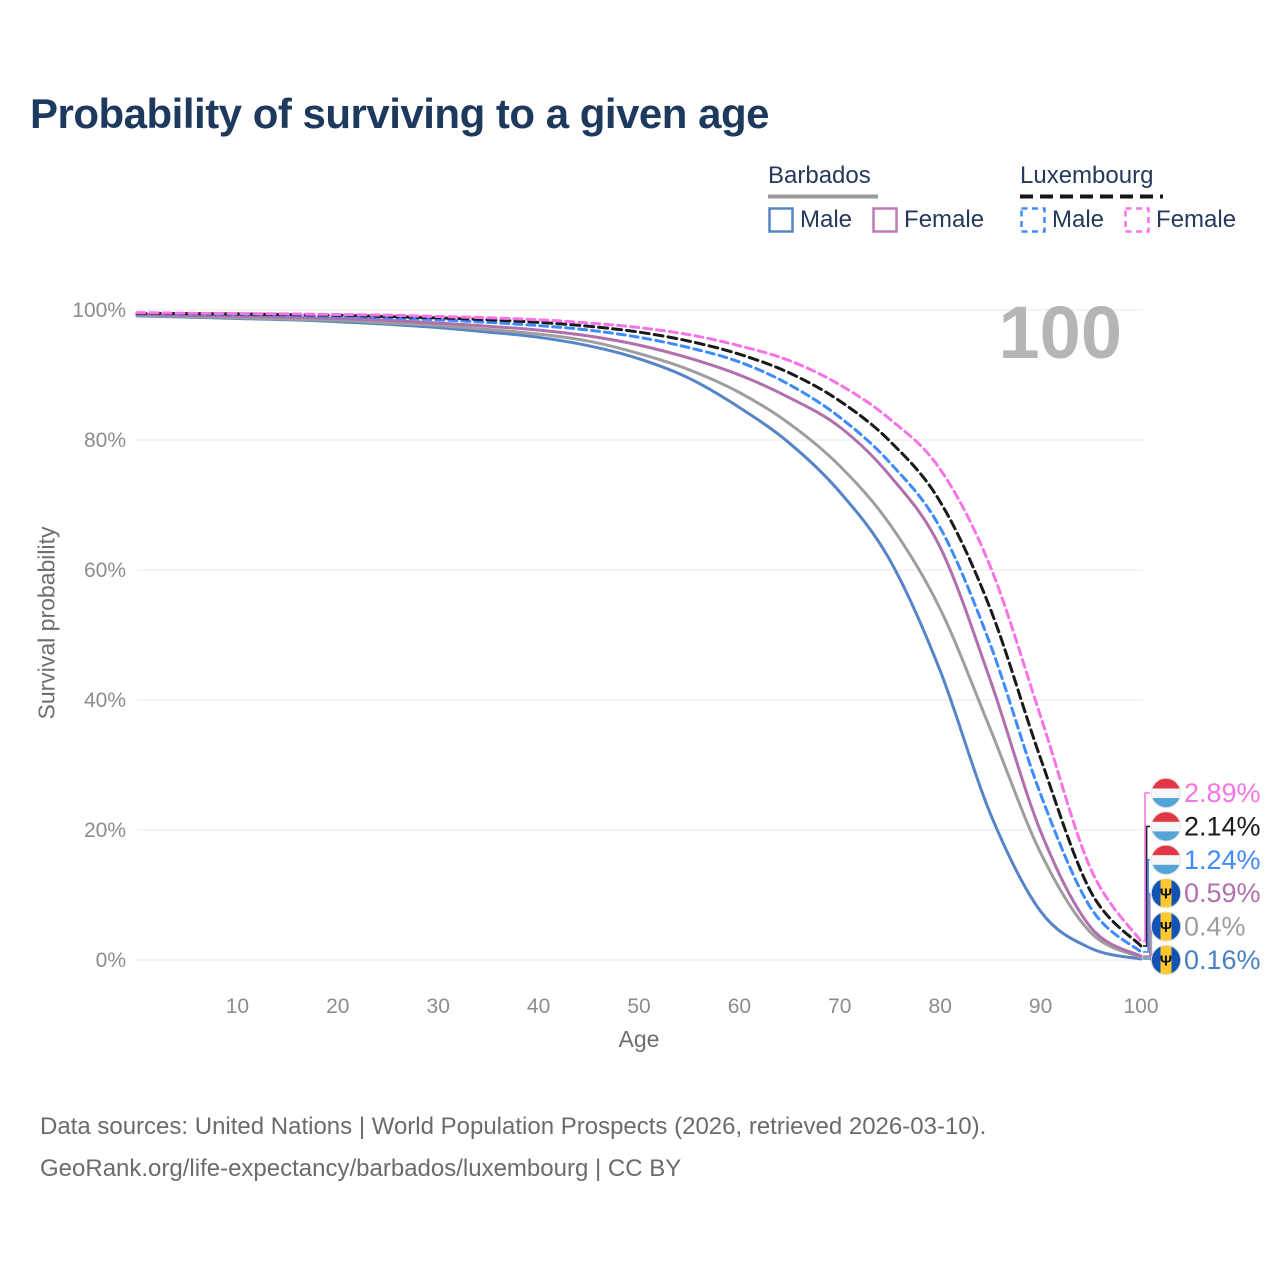 This screenshot has width=1280, height=1280. What do you see at coordinates (839, 1006) in the screenshot?
I see `x-tick-label: 70` at bounding box center [839, 1006].